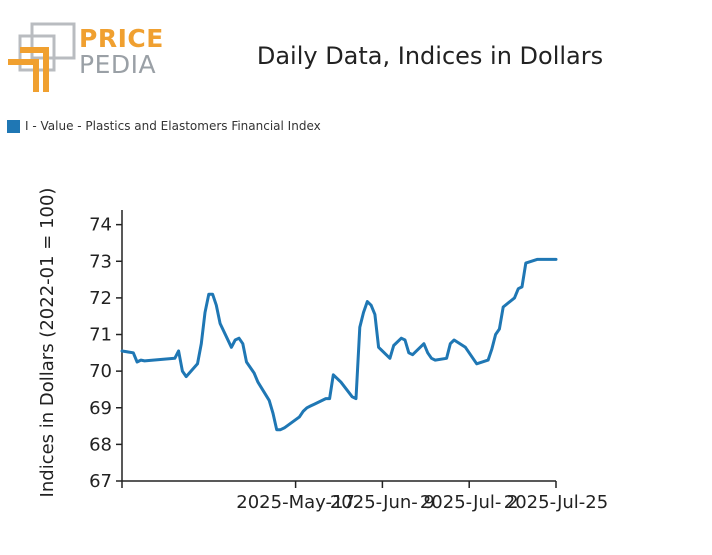  I want to click on y-axis-label: Indices in Dollars (2022-01 = 100), so click(47, 343).